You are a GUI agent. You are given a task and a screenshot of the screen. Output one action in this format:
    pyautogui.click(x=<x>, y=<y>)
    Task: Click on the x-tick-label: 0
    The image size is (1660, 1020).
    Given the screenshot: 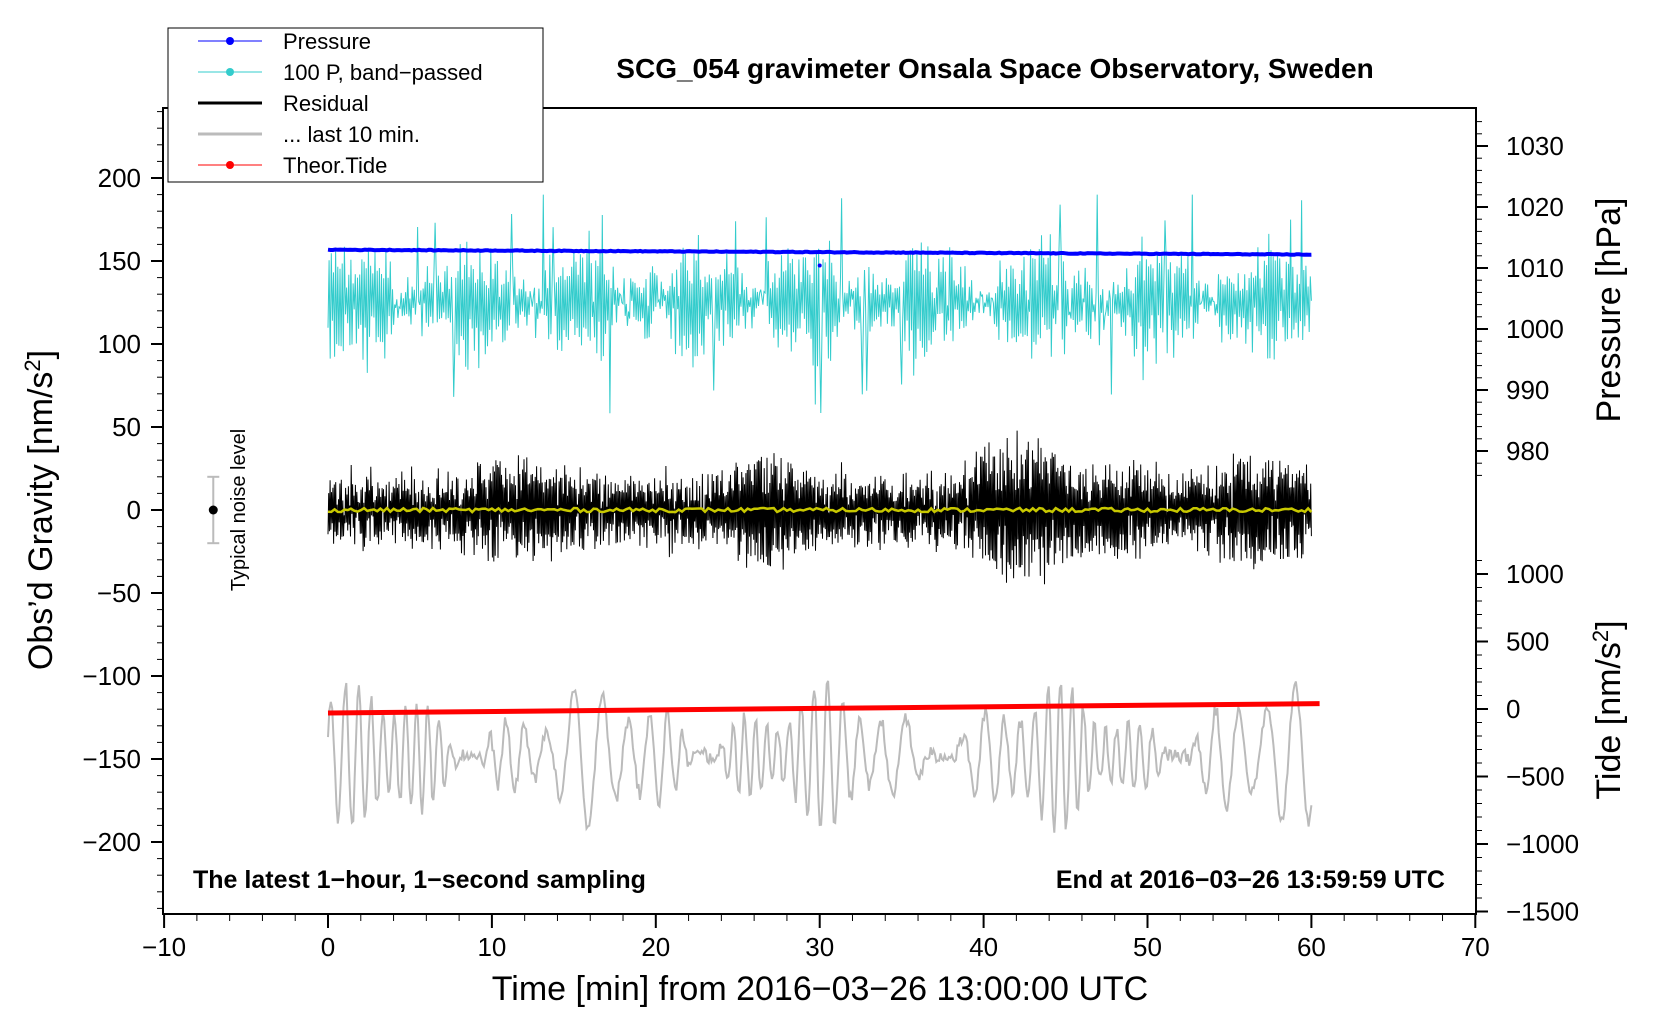 What is the action you would take?
    pyautogui.click(x=328, y=947)
    